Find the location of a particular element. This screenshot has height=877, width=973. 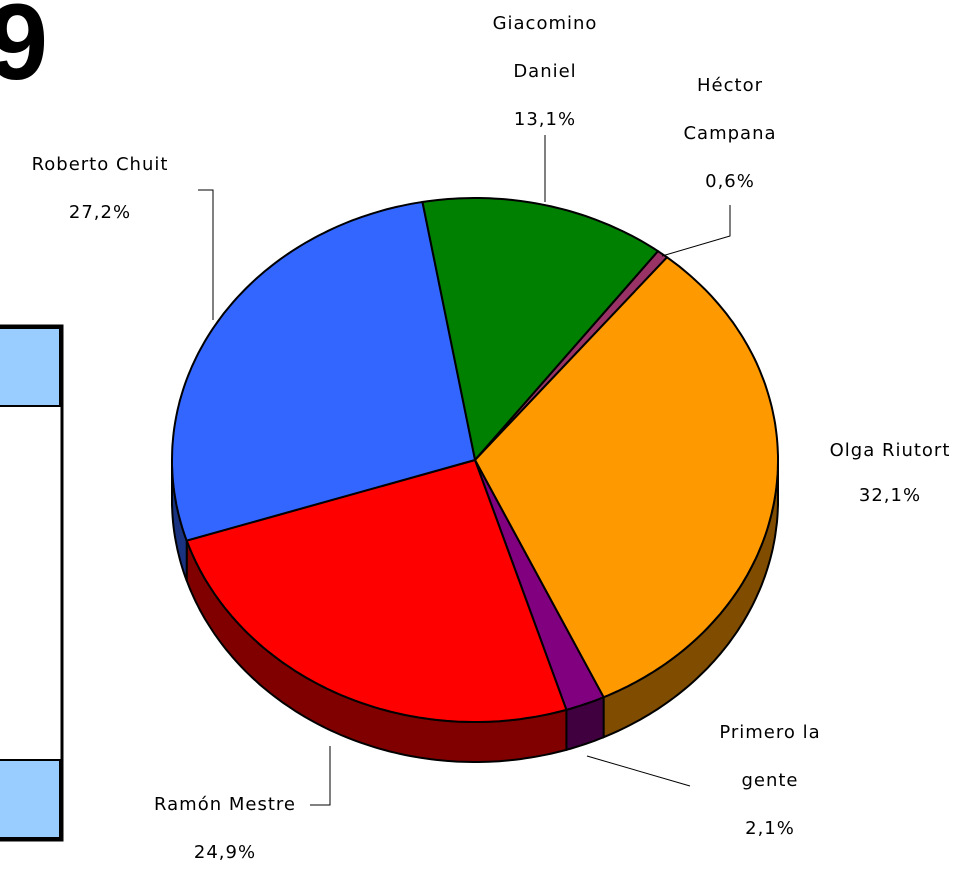

slice-label: Giacomino Daniel is located at coordinates (545, 47).